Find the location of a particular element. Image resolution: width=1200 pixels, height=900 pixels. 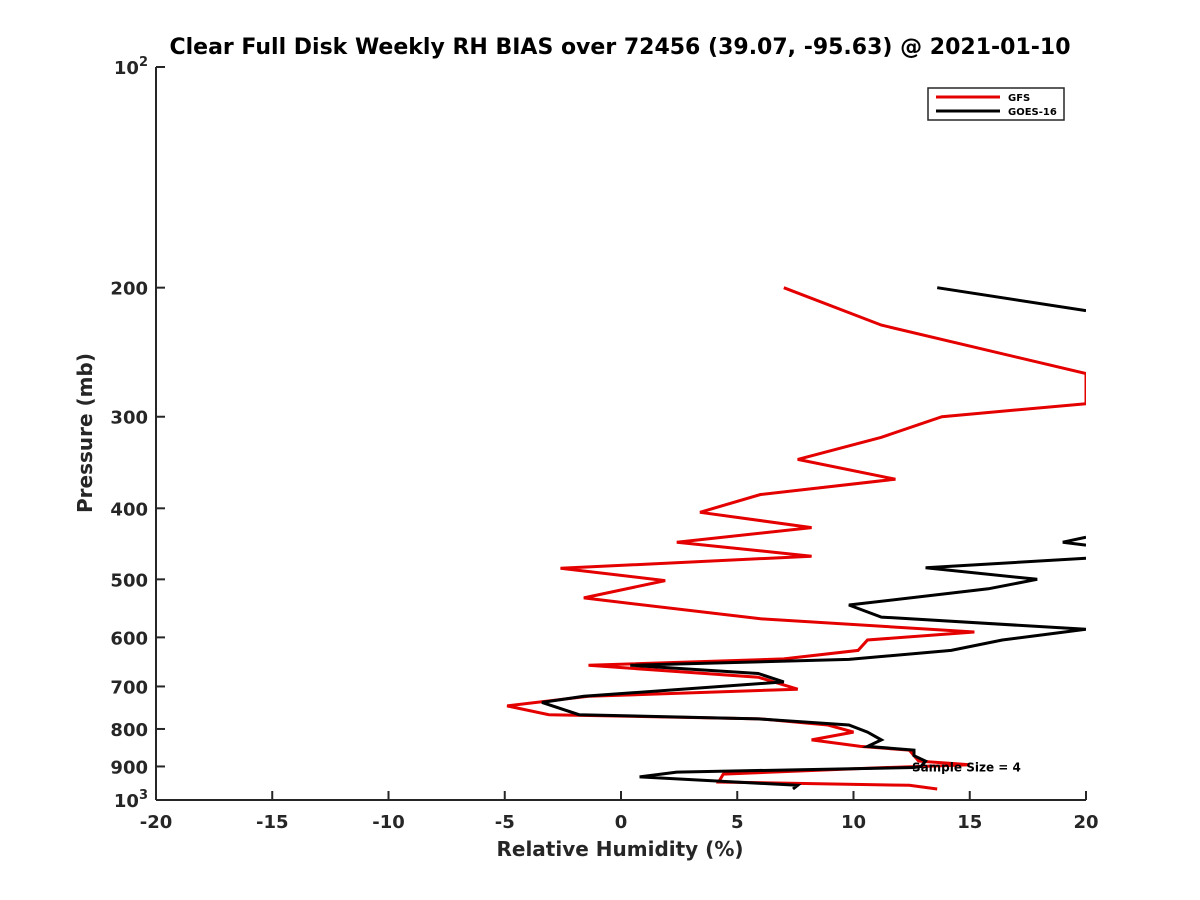

legend-label-goes-16: GOES-16 is located at coordinates (1032, 112).